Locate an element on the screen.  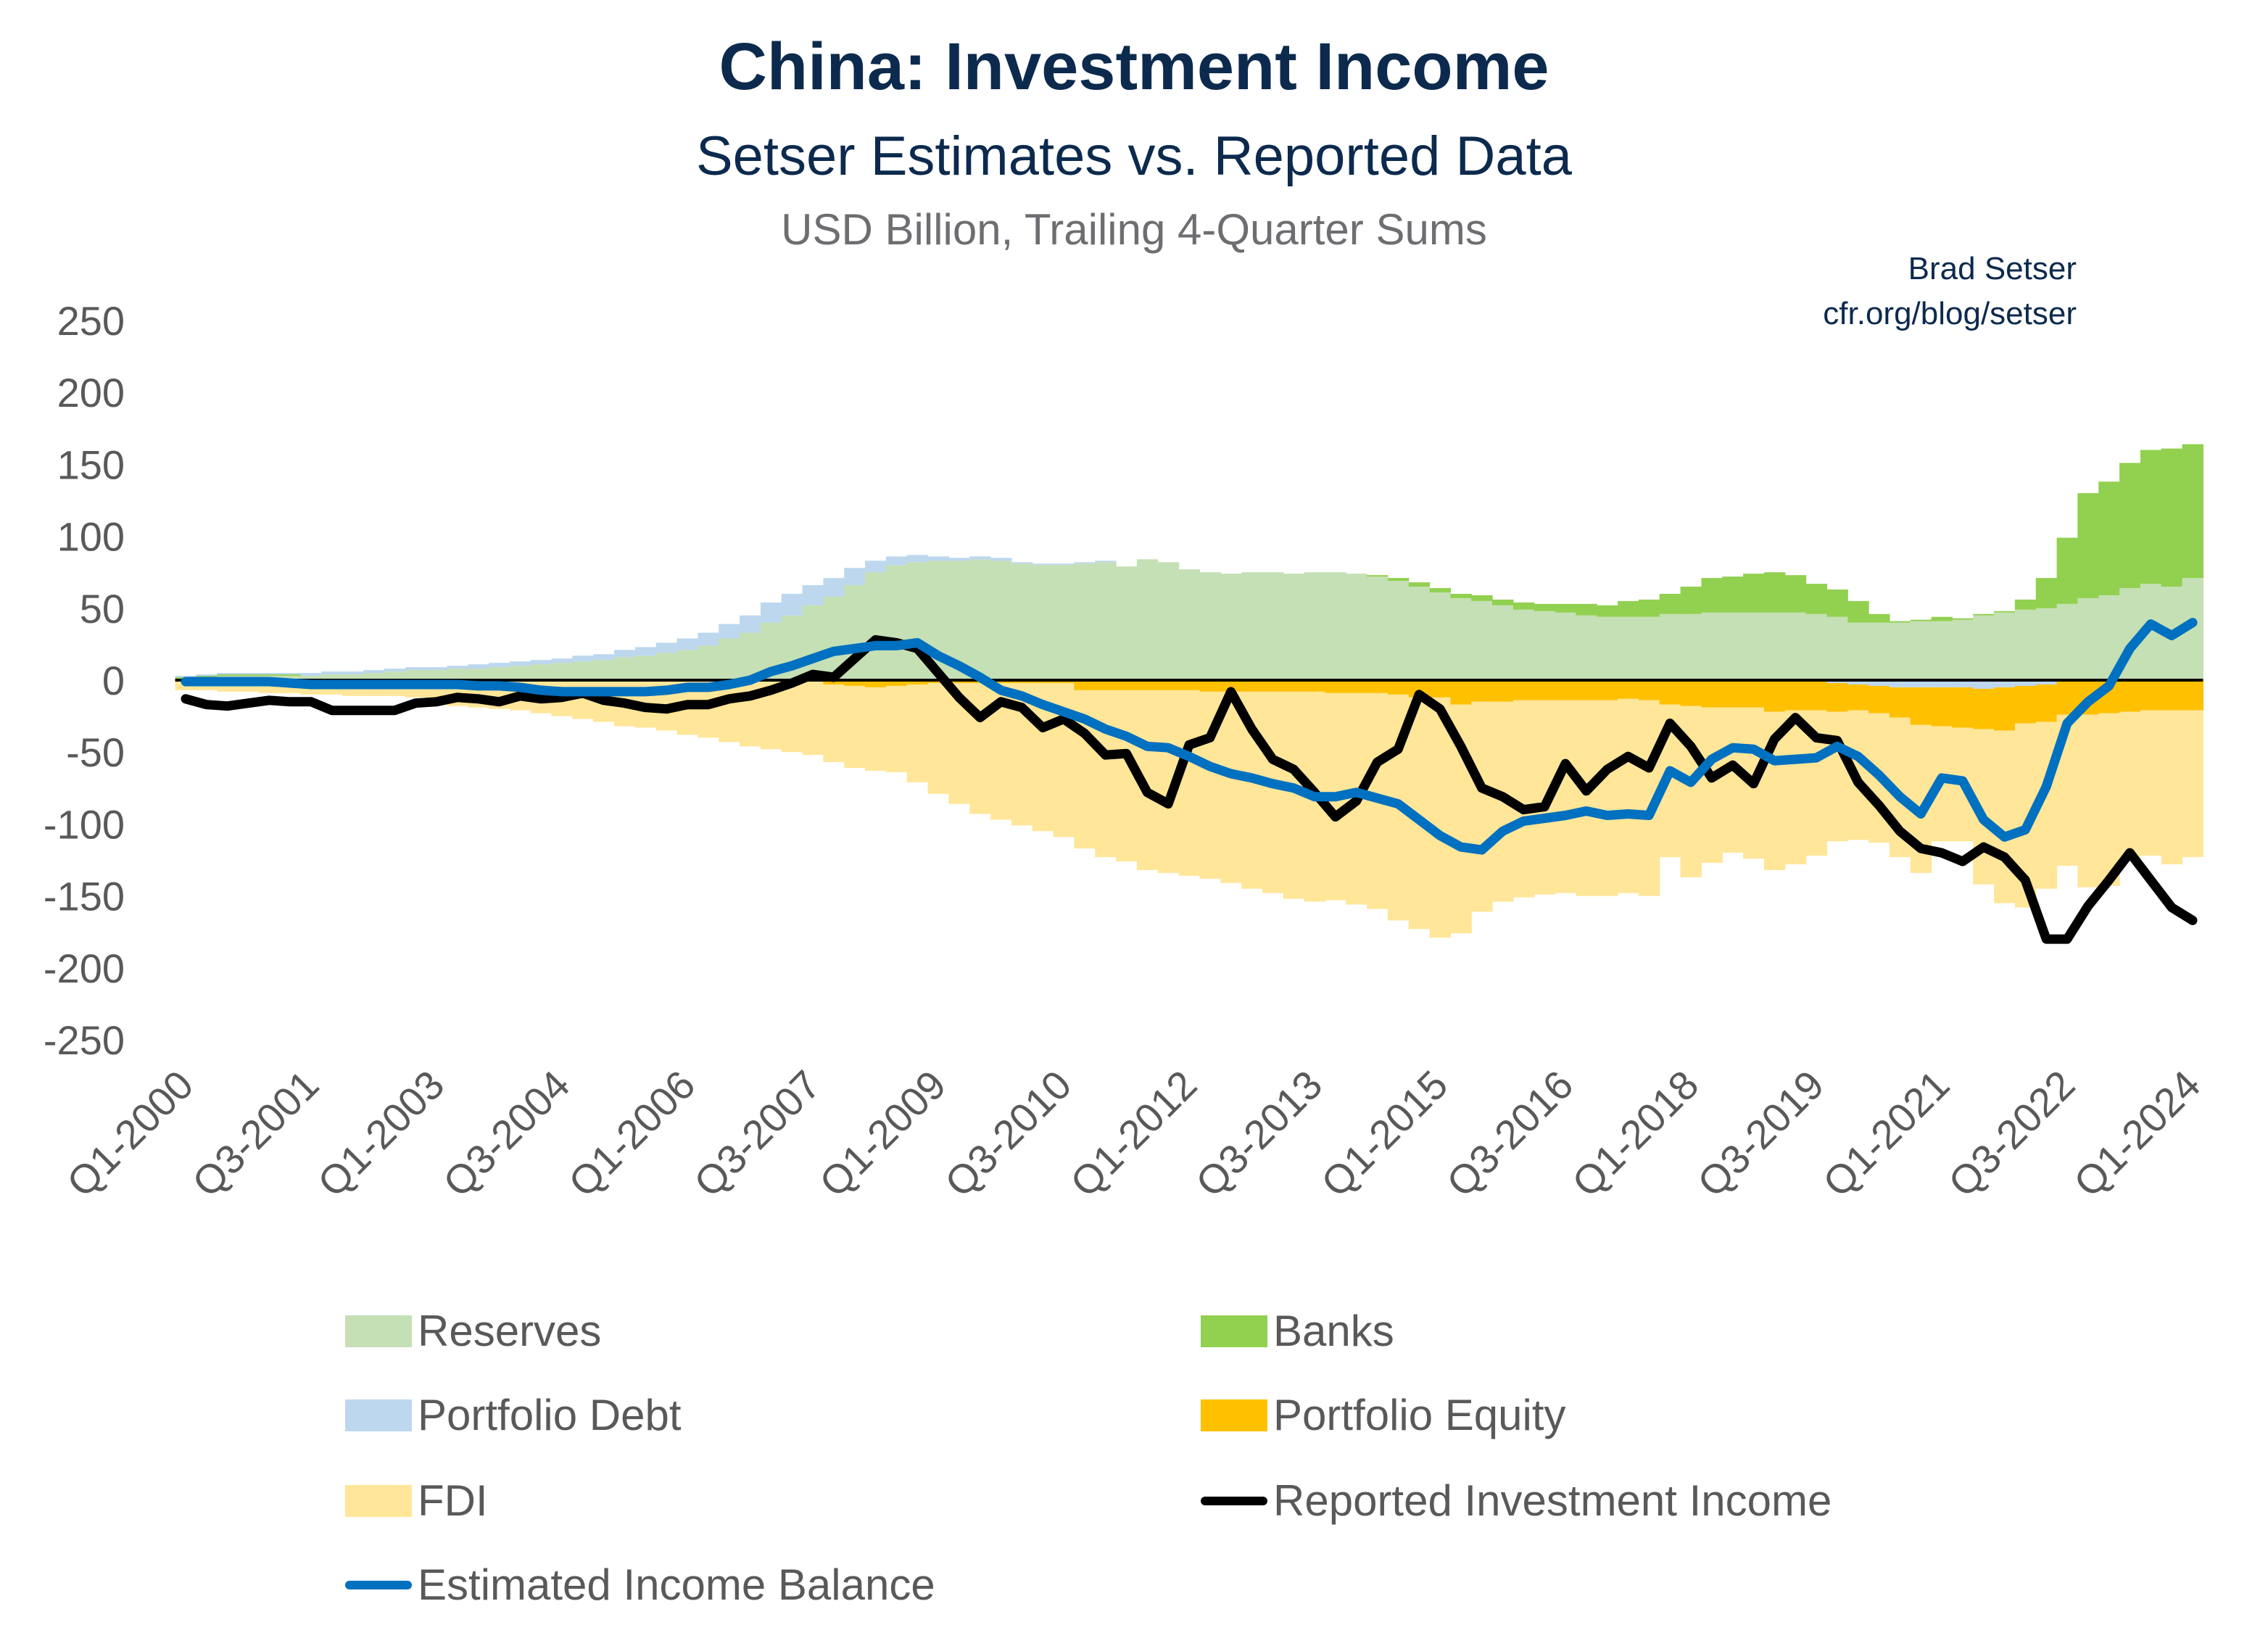
x-tick-label: Q1-2003 is located at coordinates (381, 1134).